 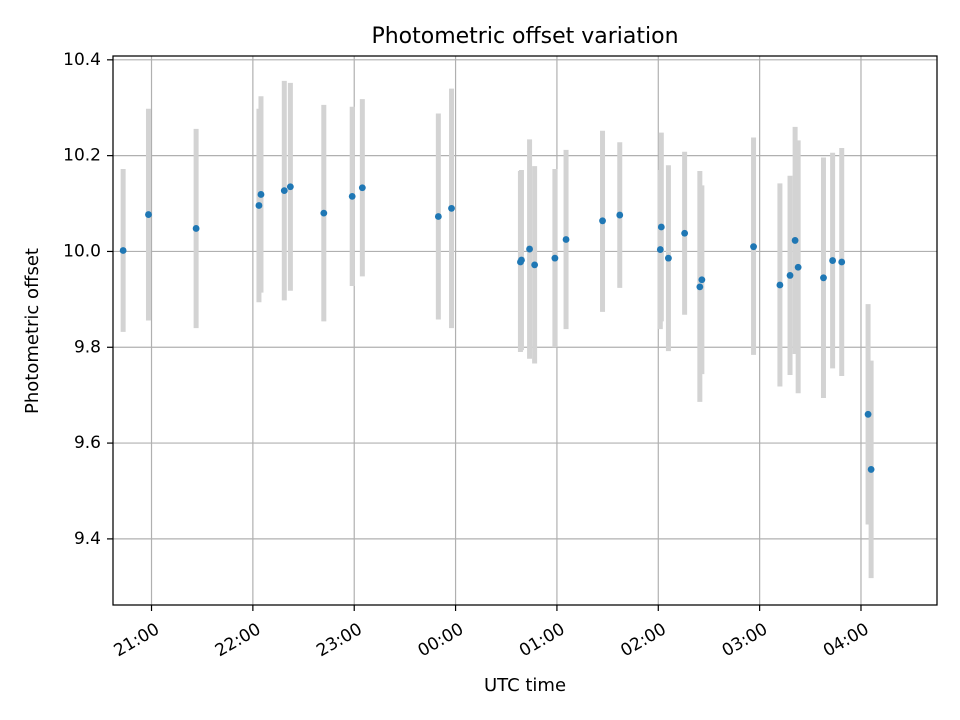 What do you see at coordinates (525, 685) in the screenshot?
I see `x-axis-label: UTC time` at bounding box center [525, 685].